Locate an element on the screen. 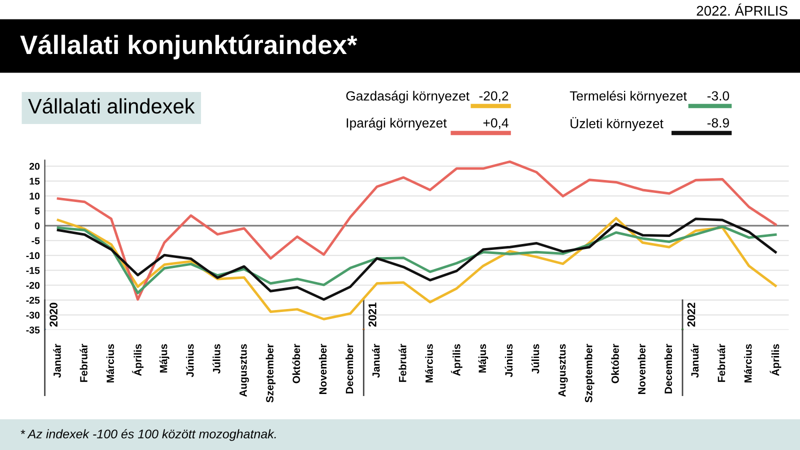 This screenshot has height=450, width=800. annotation: 2021 is located at coordinates (372, 314).